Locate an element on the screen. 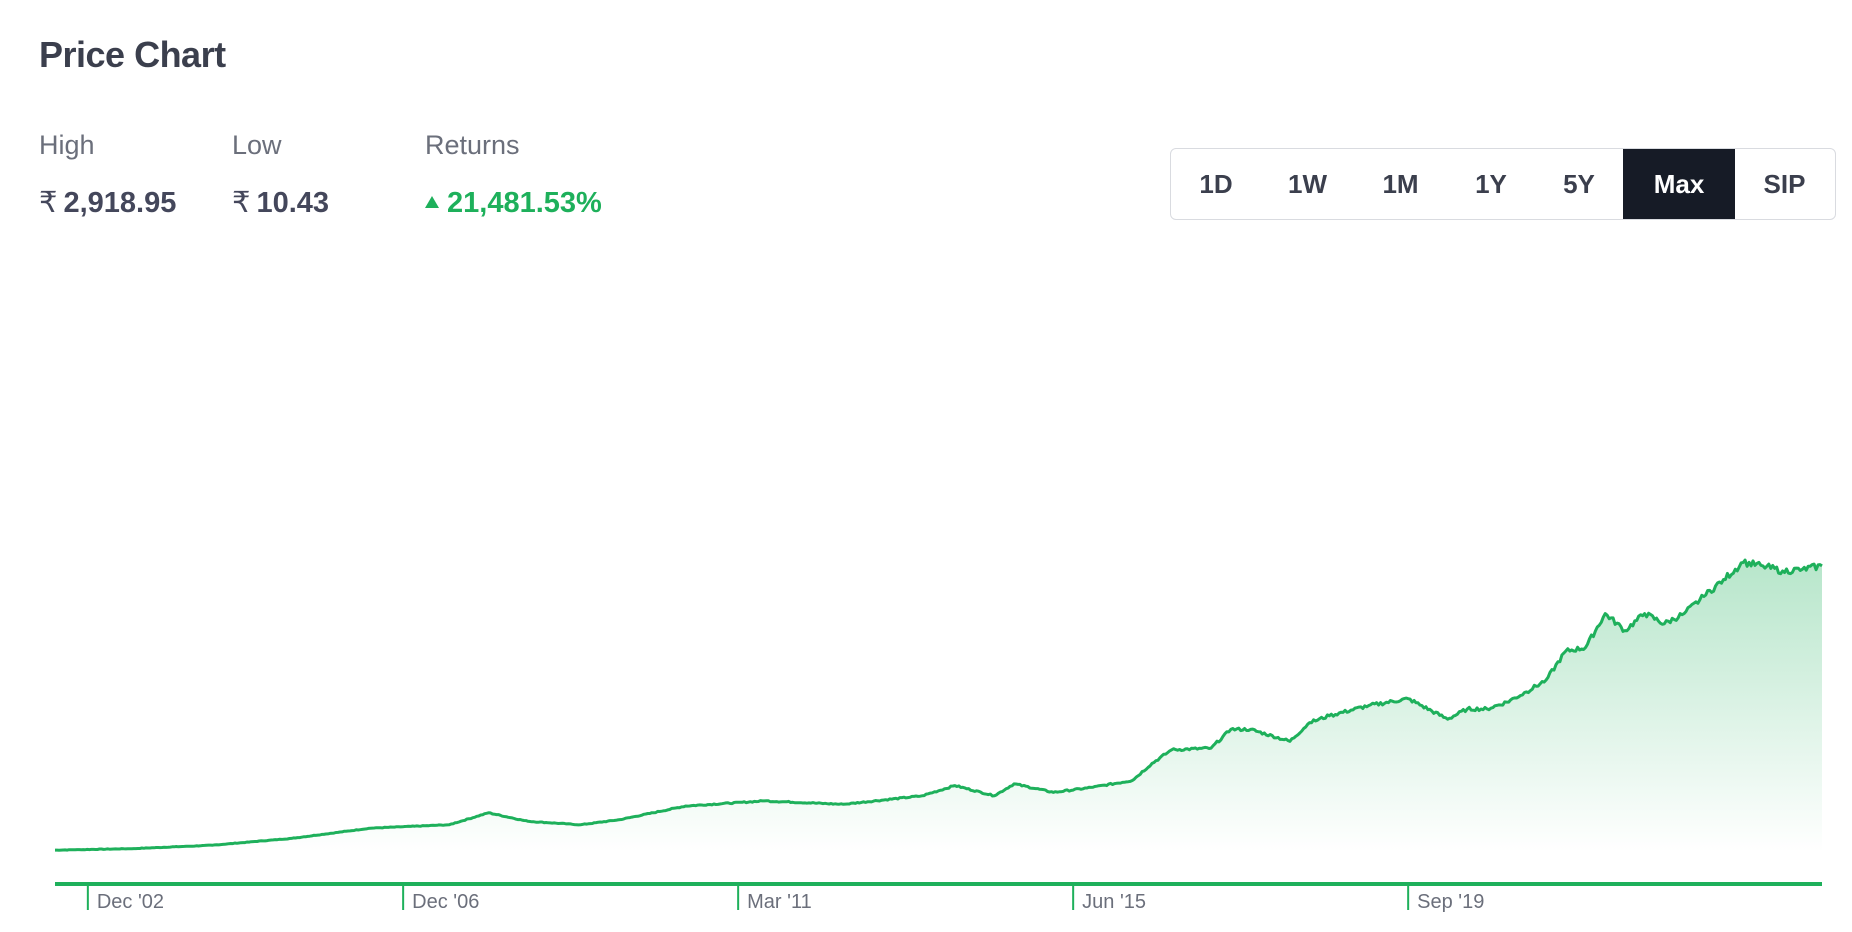 The image size is (1852, 932). x-axis-tick-label: Dec '06 is located at coordinates (445, 902).